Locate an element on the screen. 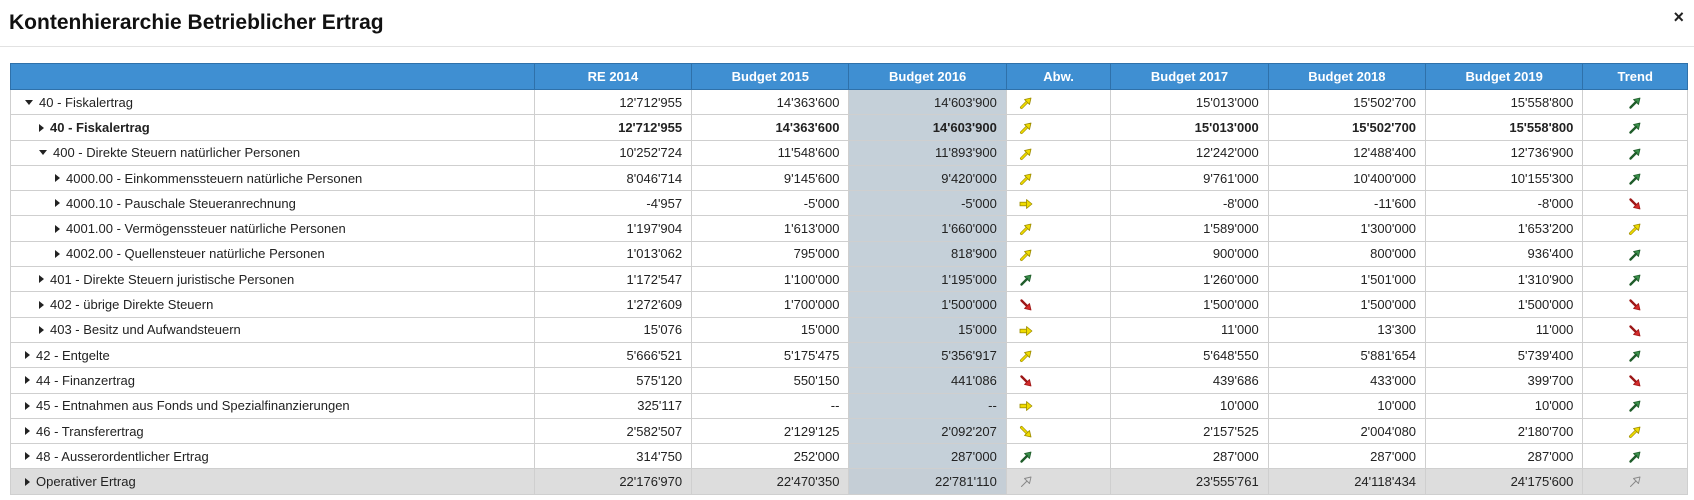  trend-flat-yellow-icon is located at coordinates (1026, 331).